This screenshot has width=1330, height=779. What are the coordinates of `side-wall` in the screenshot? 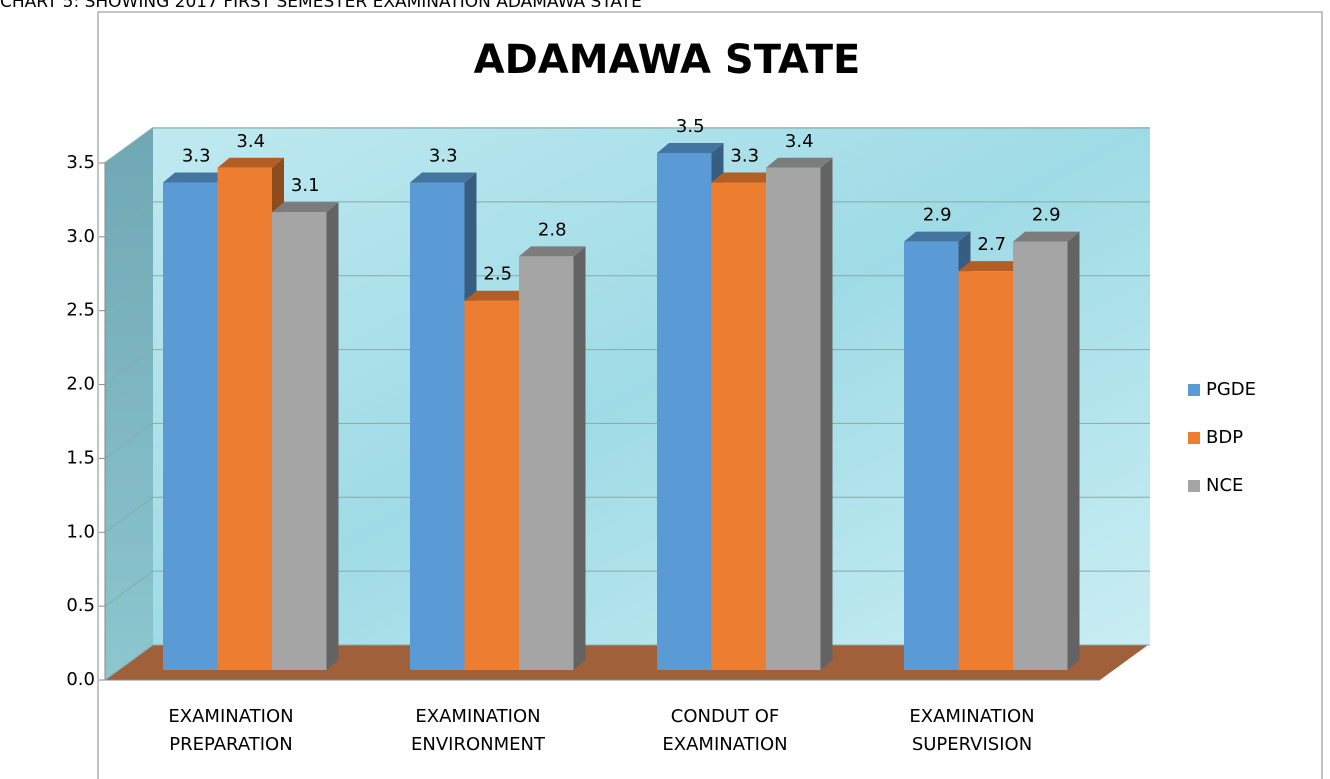 It's located at (129, 403).